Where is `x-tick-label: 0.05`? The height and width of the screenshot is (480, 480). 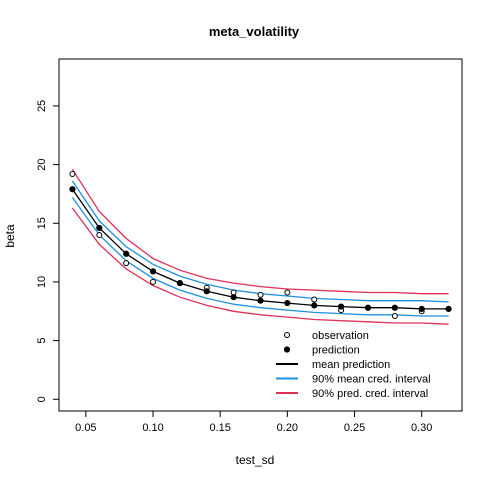
x-tick-label: 0.05 is located at coordinates (85, 428).